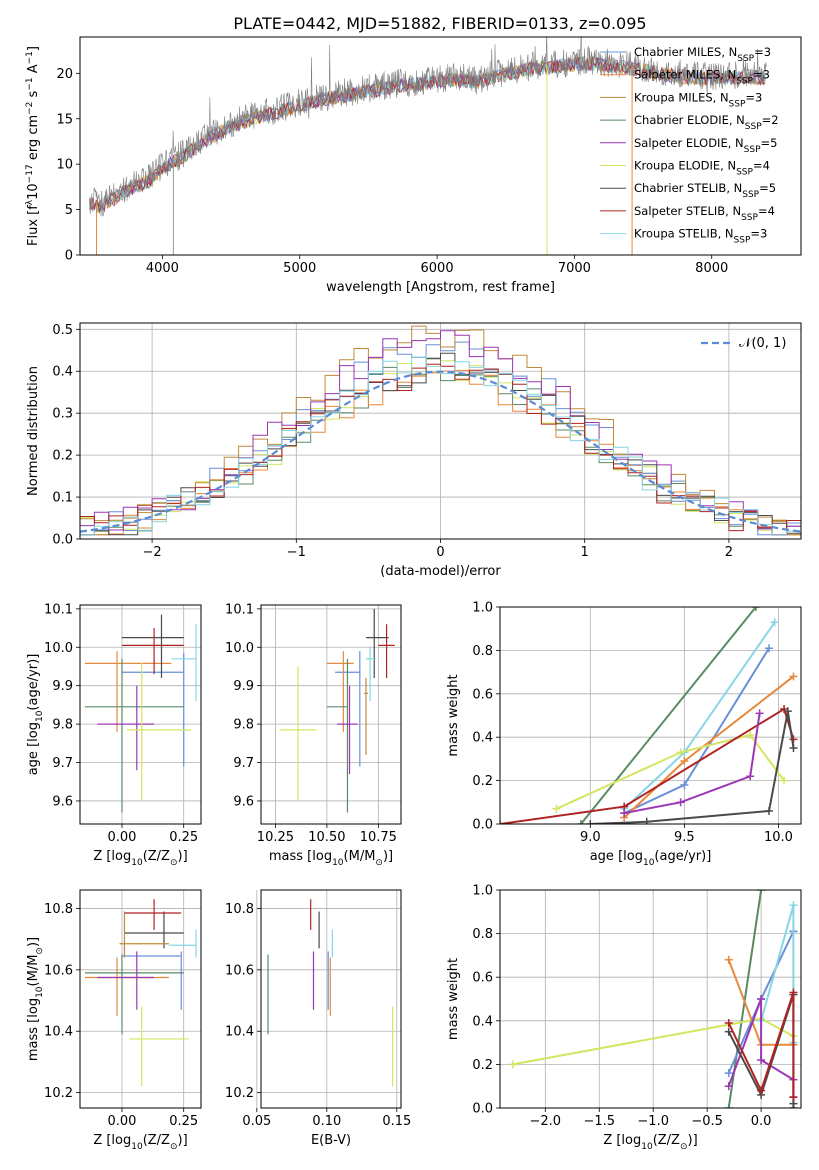  I want to click on legend-entry-part: =2, so click(770, 120).